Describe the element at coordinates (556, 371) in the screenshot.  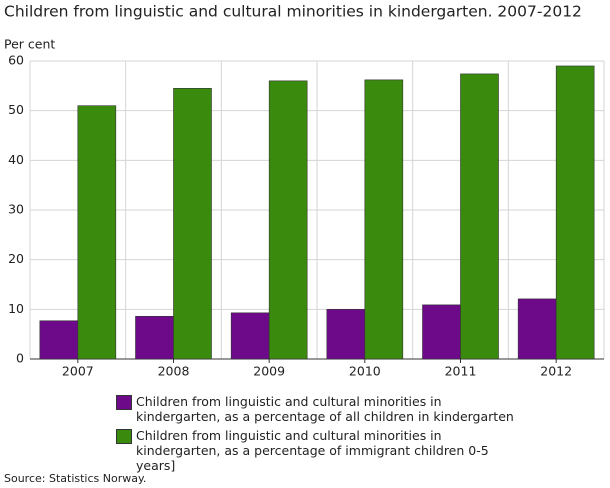
I see `x-tick-label: 2012` at that location.